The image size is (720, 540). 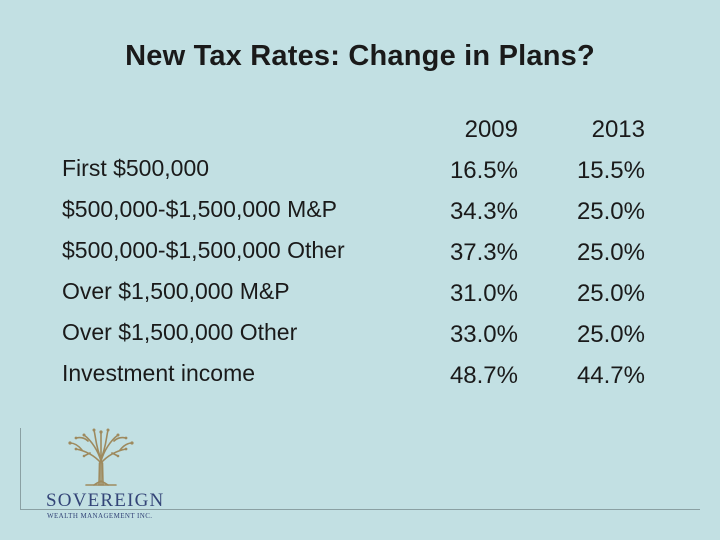 What do you see at coordinates (136, 168) in the screenshot?
I see `row-label: First $500,000` at bounding box center [136, 168].